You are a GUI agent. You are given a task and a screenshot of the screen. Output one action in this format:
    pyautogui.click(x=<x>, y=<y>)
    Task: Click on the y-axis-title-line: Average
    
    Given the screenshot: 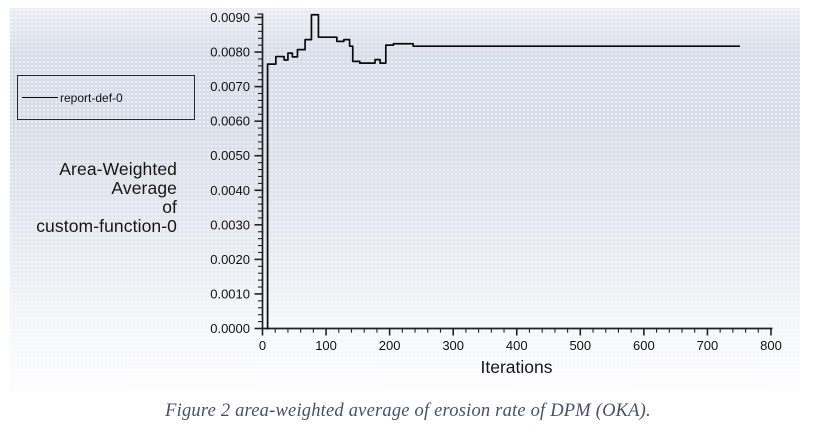 What is the action you would take?
    pyautogui.click(x=144, y=188)
    